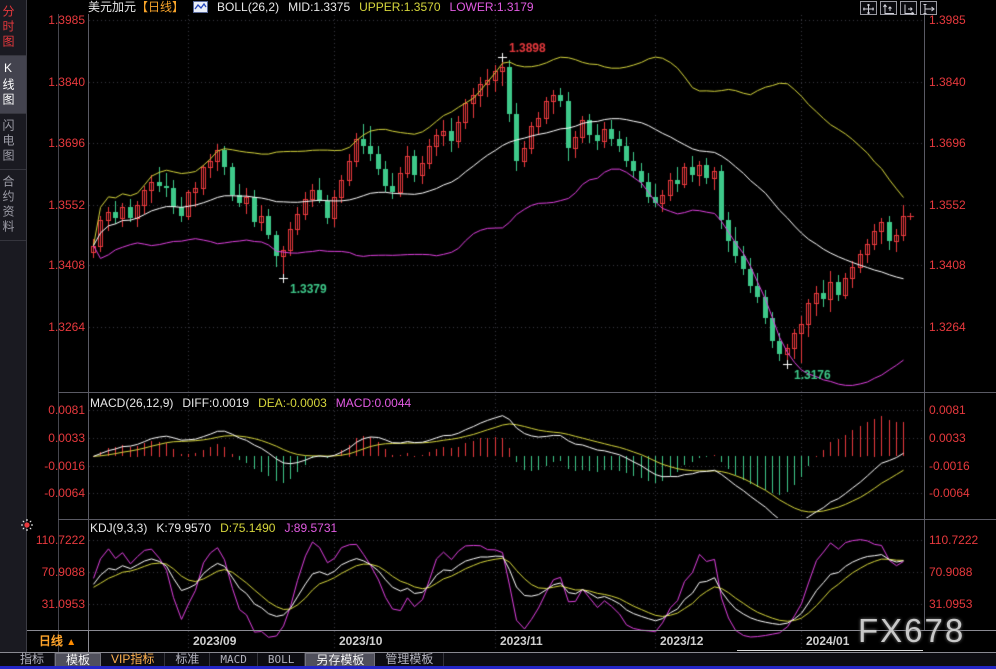  I want to click on tab-boll: BOLL, so click(282, 659).